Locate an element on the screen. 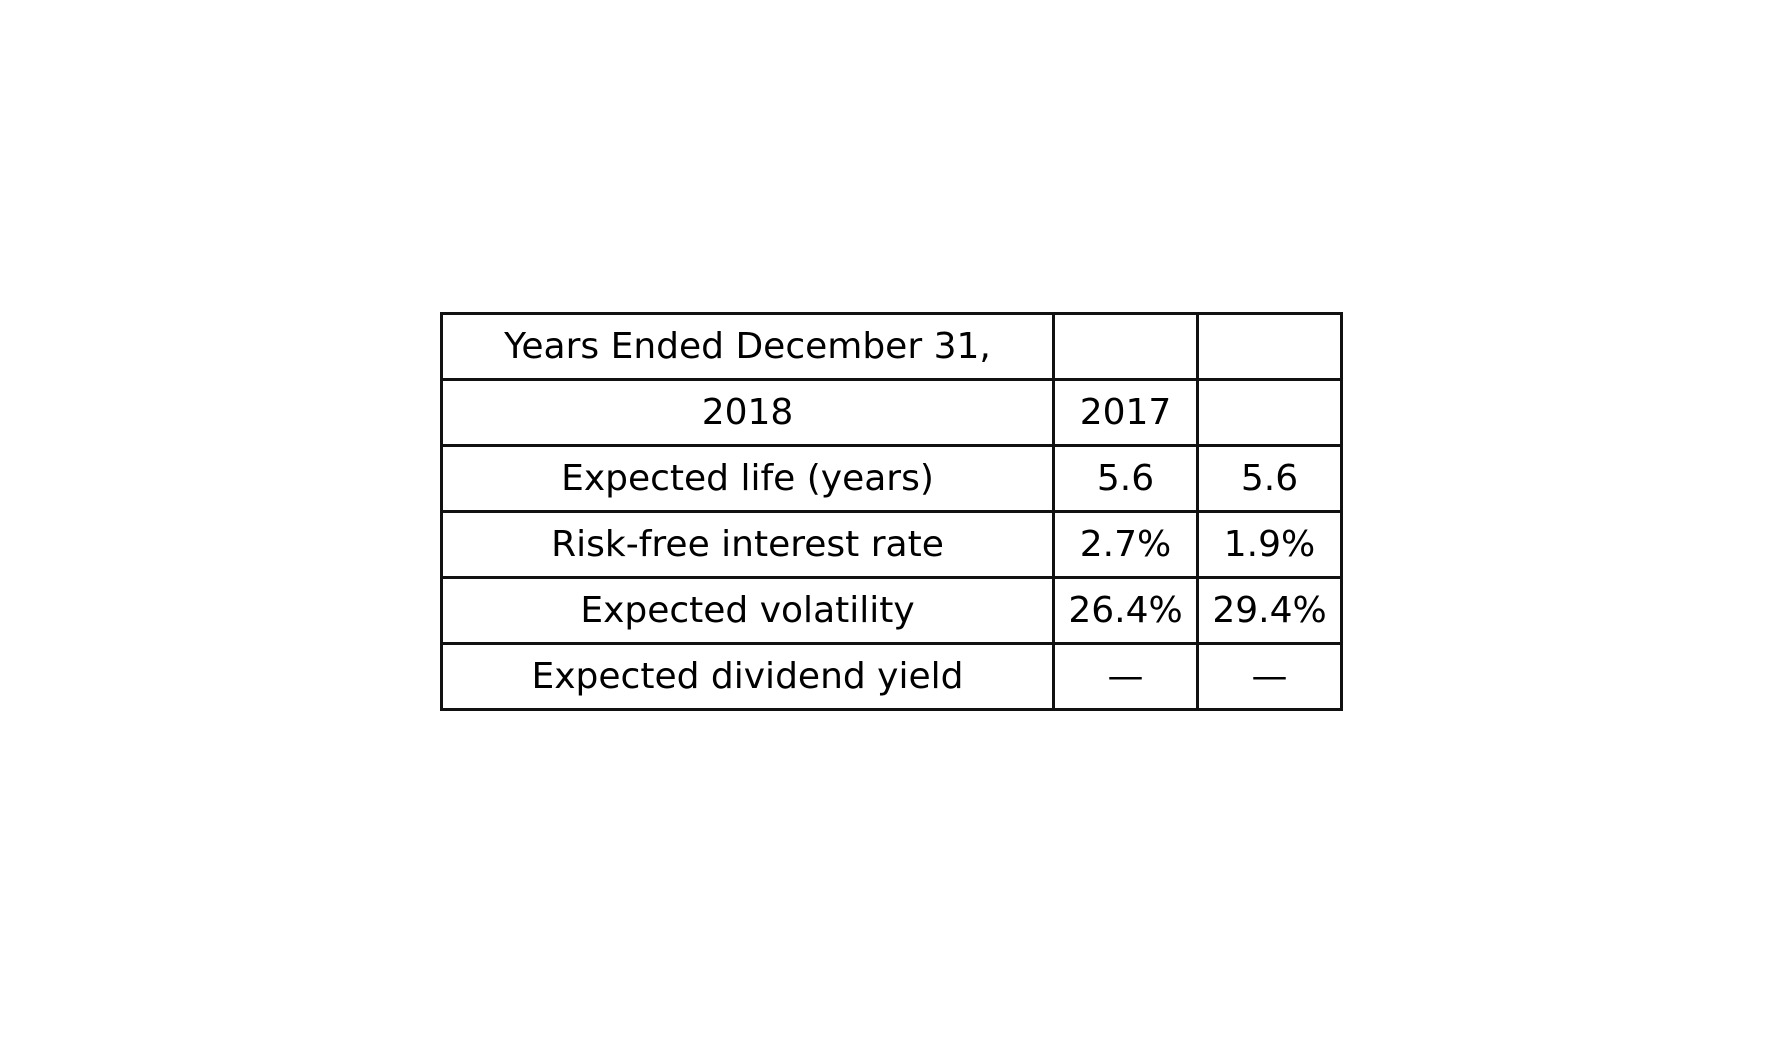  table-row-dividend-yield: Expected dividend yield — — is located at coordinates (891, 676).